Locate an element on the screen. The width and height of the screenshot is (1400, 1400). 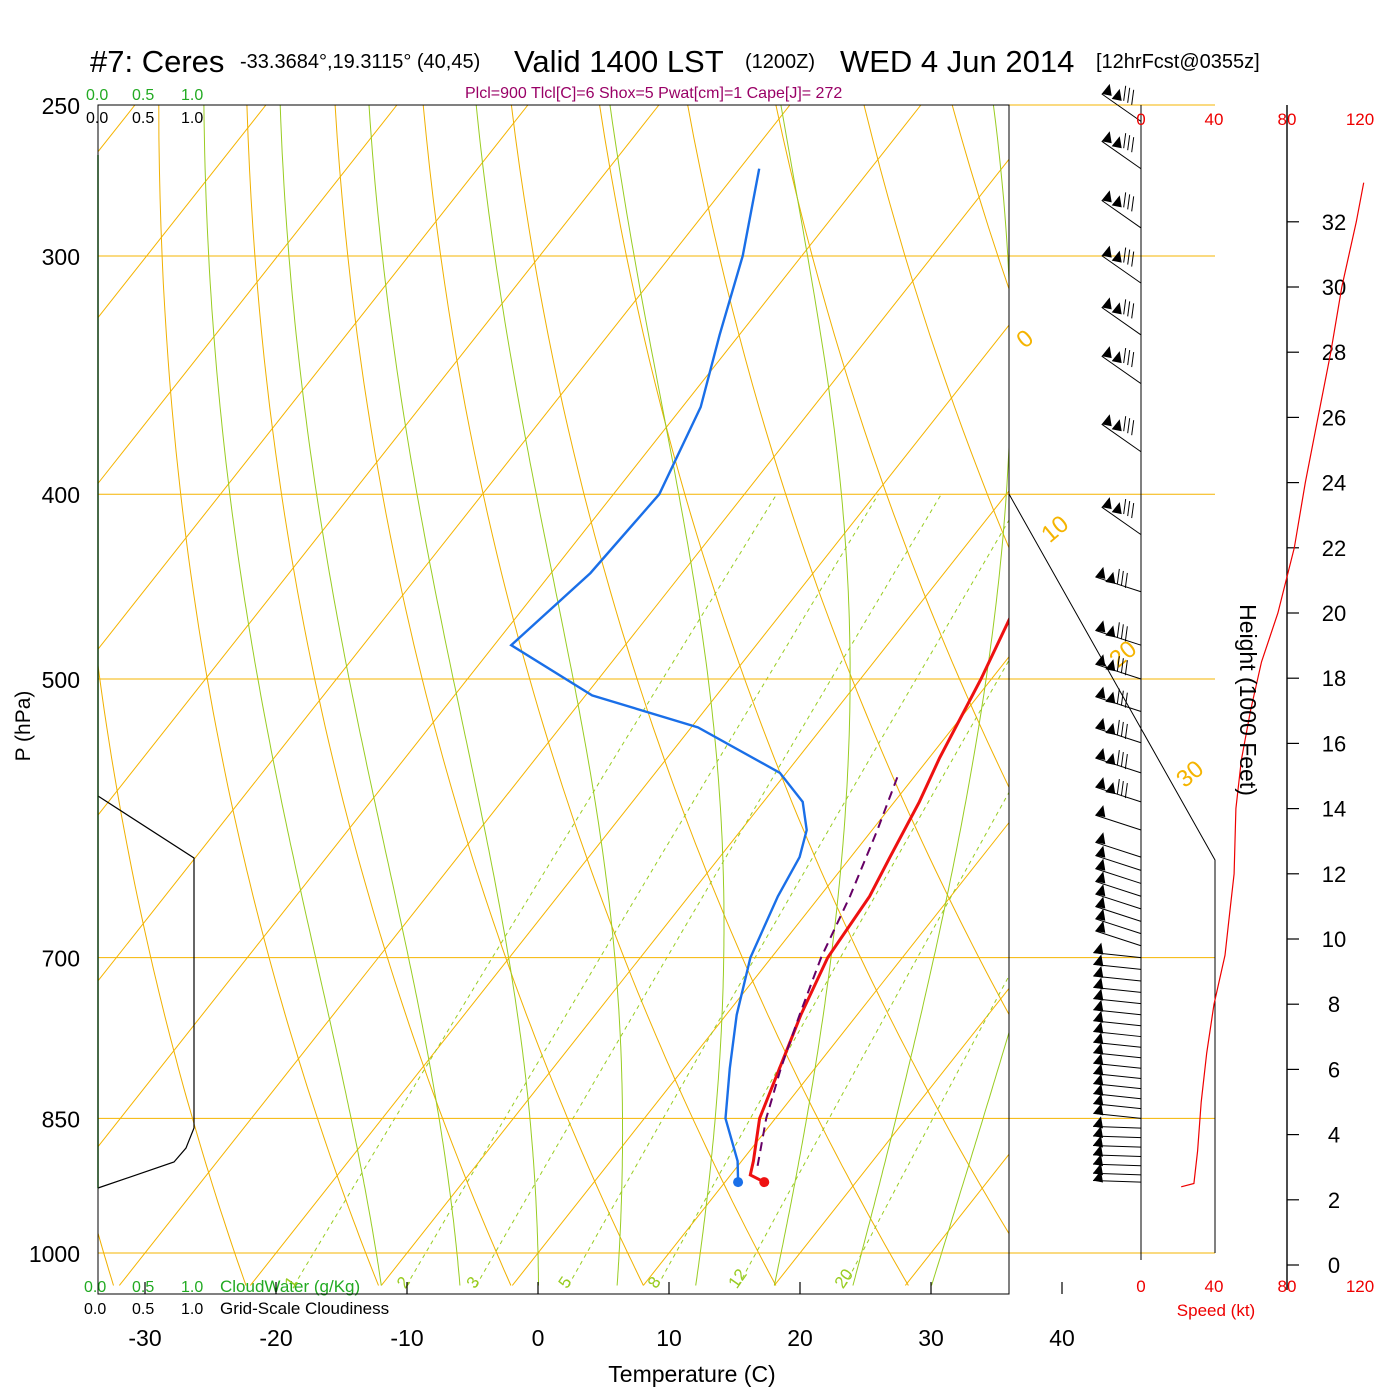
height-tick-label: 6 is located at coordinates (1334, 1069).